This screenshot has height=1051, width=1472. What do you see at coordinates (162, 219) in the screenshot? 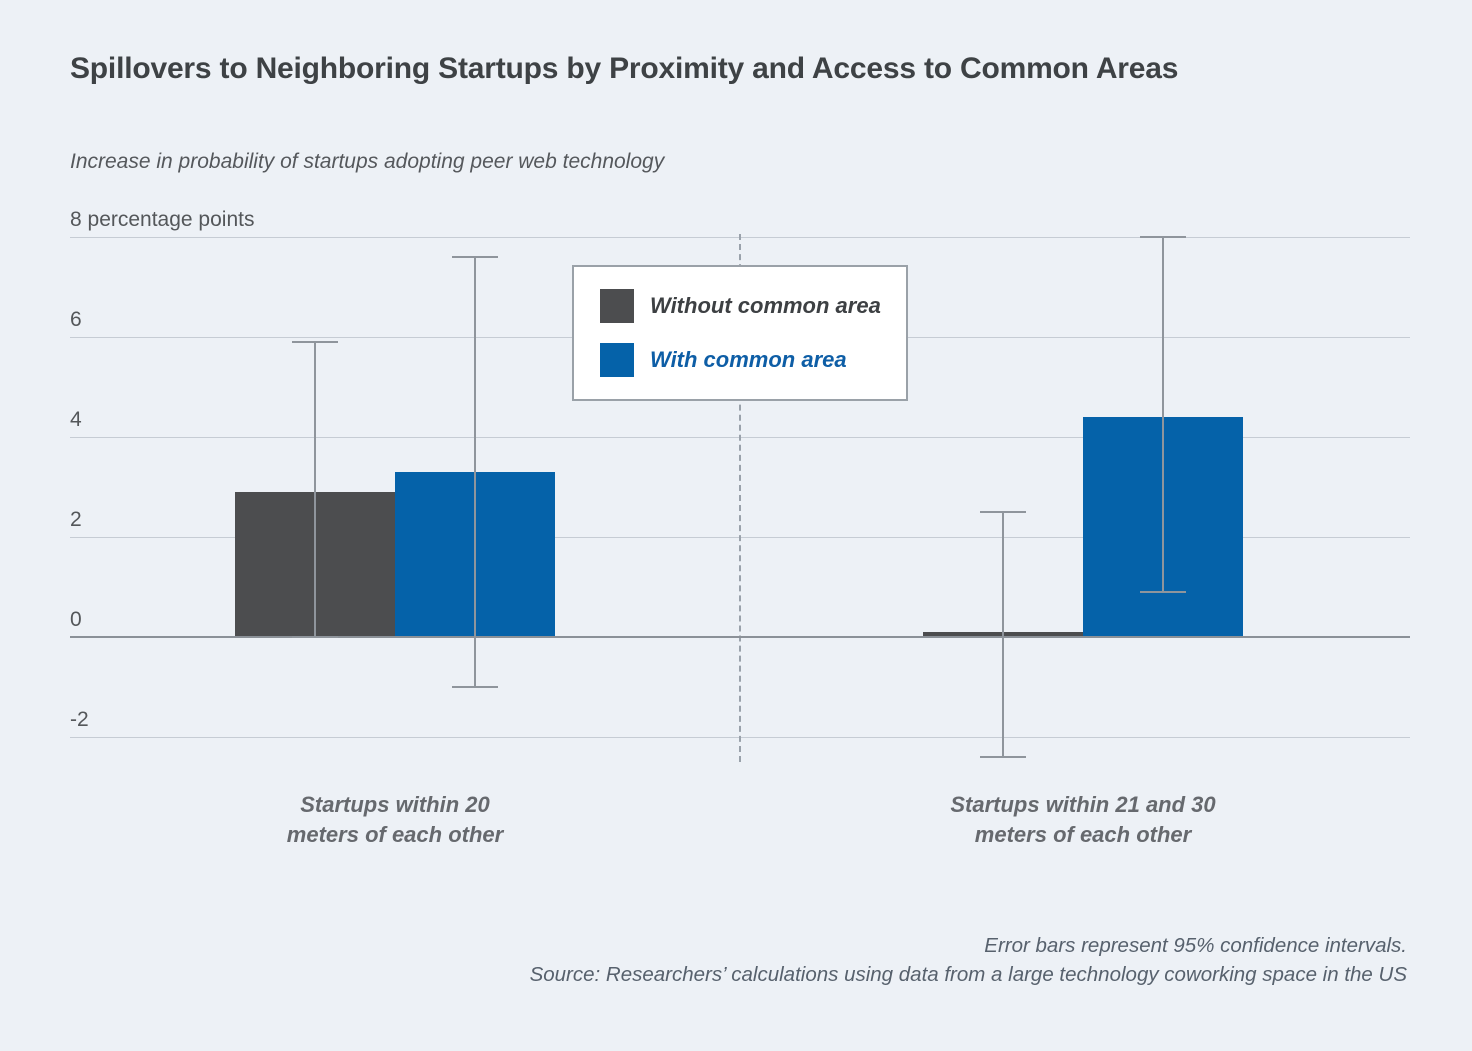
I see `y-tick-label-8: 8 percentage points` at bounding box center [162, 219].